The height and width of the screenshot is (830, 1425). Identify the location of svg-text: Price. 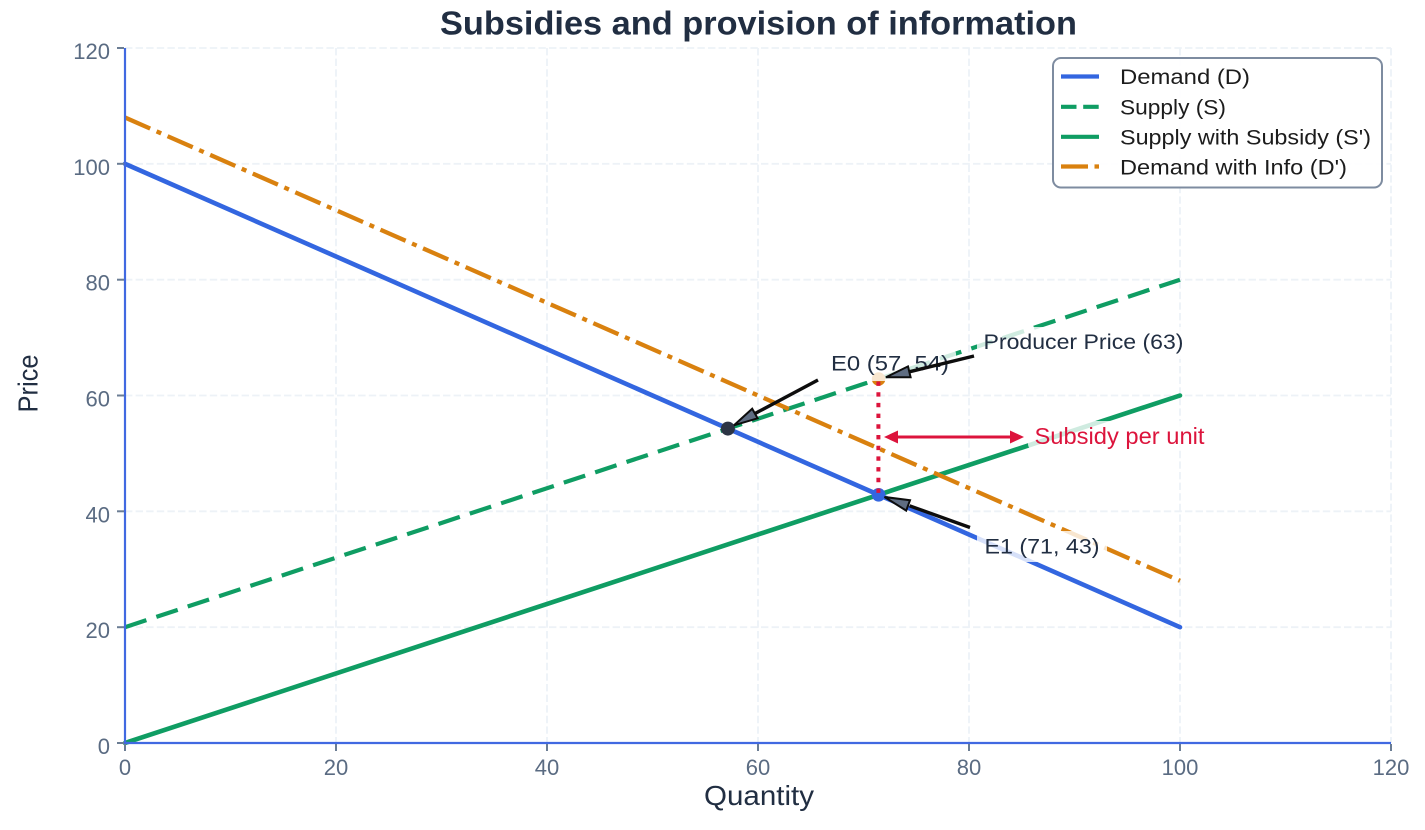
(28, 384).